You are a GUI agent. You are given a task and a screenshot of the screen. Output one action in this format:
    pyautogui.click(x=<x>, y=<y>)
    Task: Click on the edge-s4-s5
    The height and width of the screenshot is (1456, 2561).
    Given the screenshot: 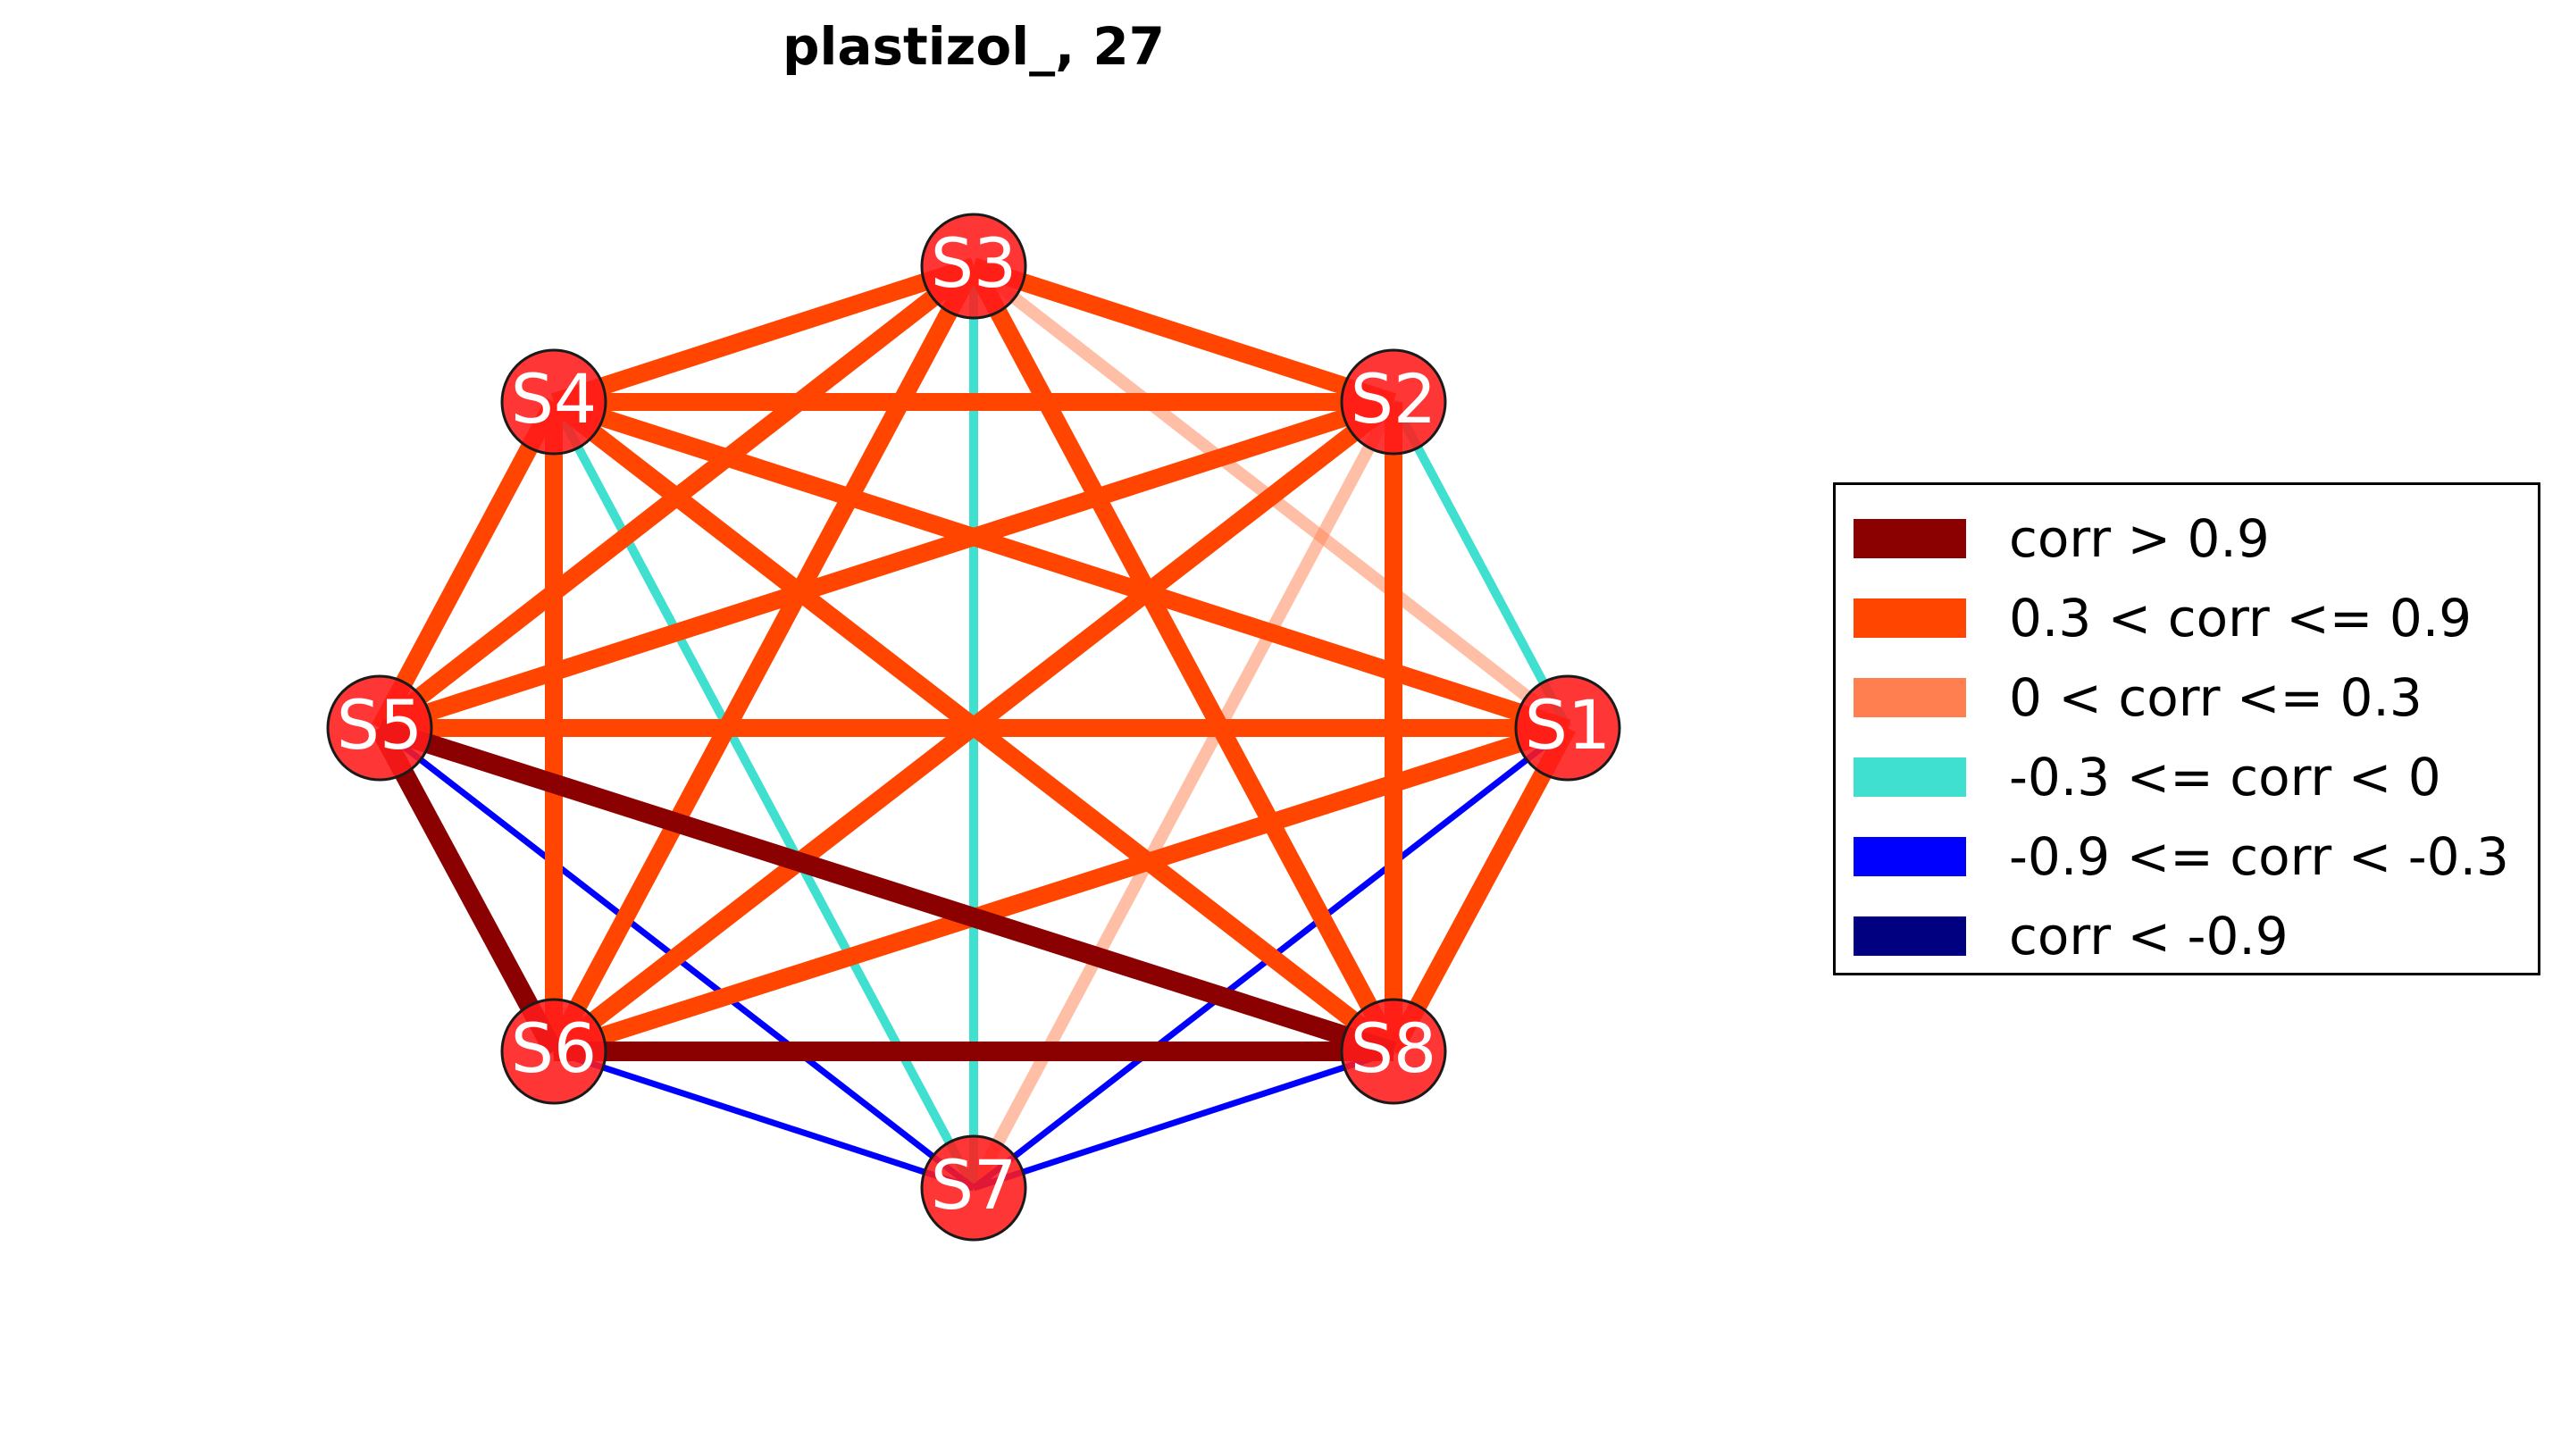 What is the action you would take?
    pyautogui.click(x=467, y=564)
    